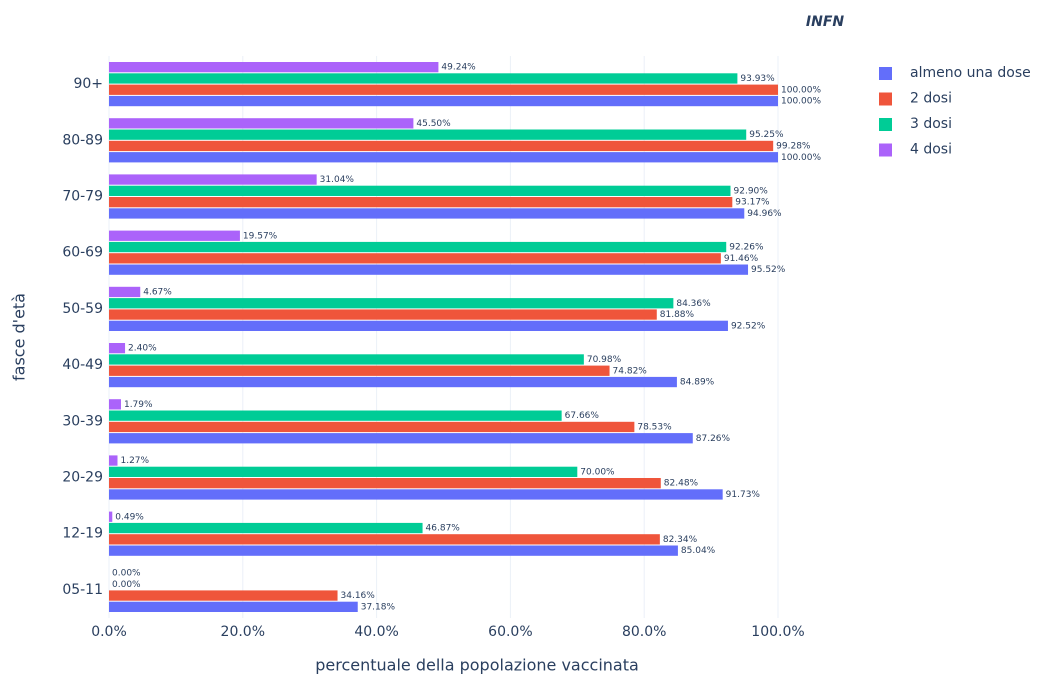 The width and height of the screenshot is (1060, 681). Describe the element at coordinates (752, 203) in the screenshot. I see `value-label: 93.17%` at that location.